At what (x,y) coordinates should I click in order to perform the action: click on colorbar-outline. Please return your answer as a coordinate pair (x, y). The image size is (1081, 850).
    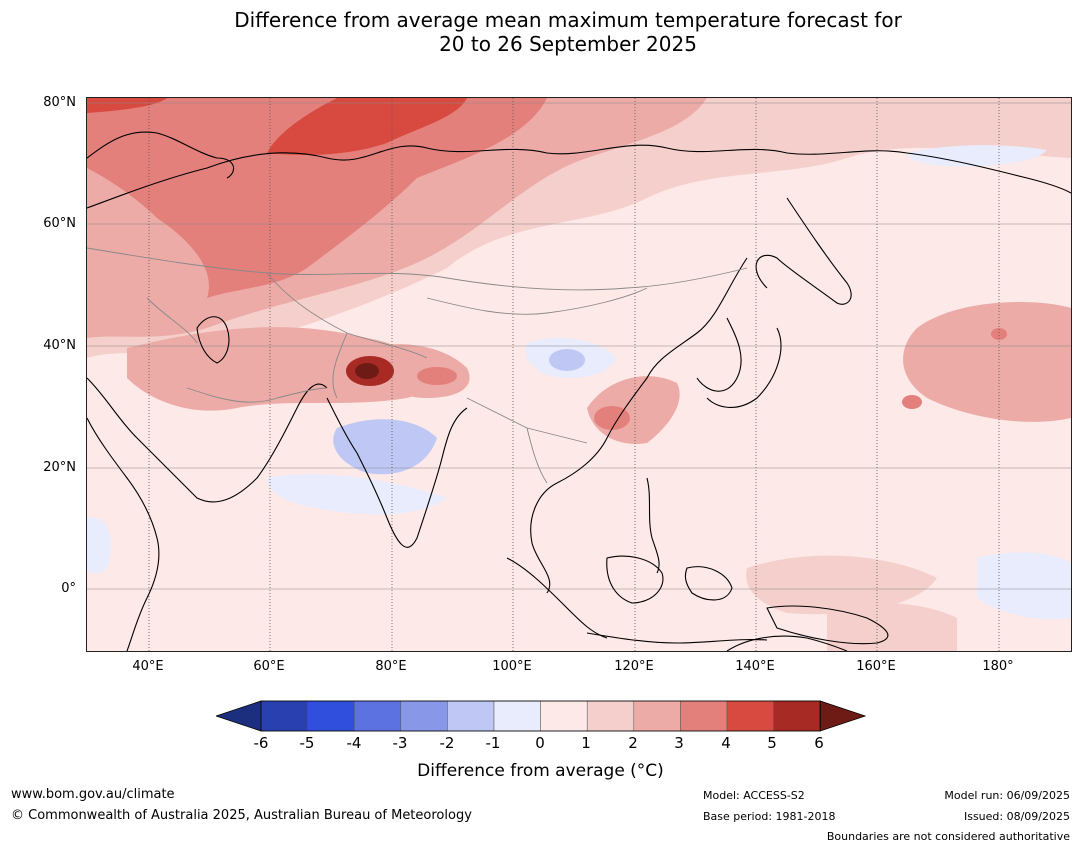
    Looking at the image, I should click on (540, 716).